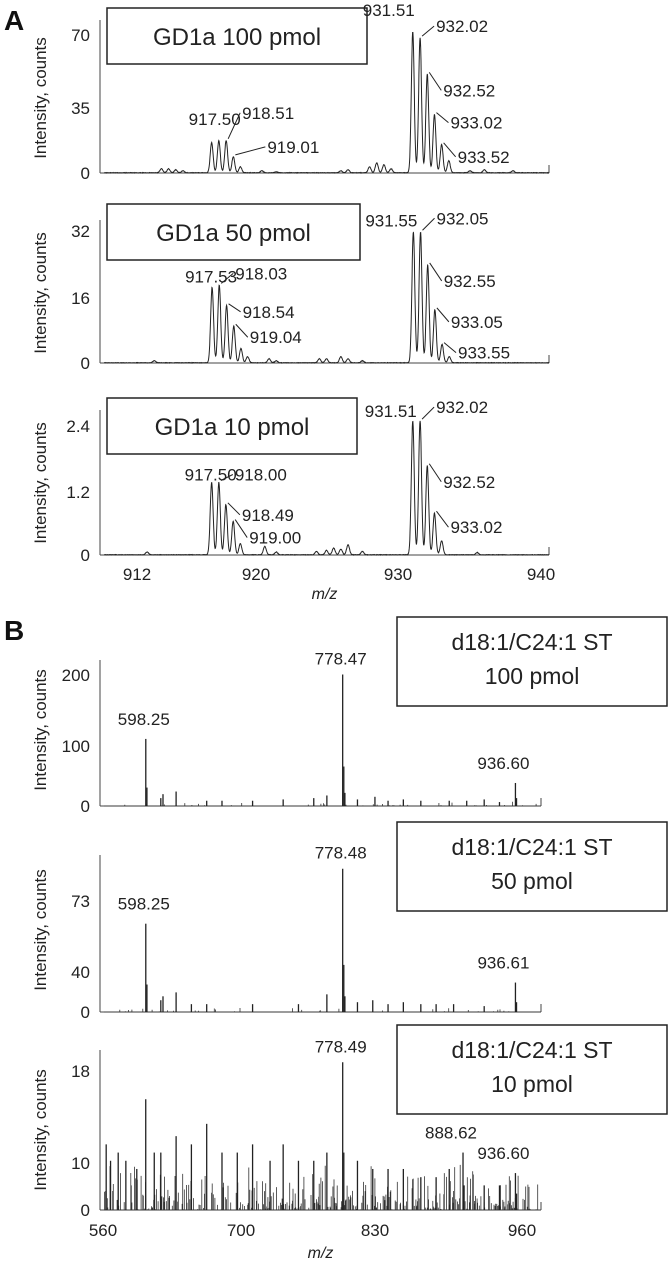 The height and width of the screenshot is (1266, 670). Describe the element at coordinates (76, 746) in the screenshot. I see `y-tick-label: 100` at that location.